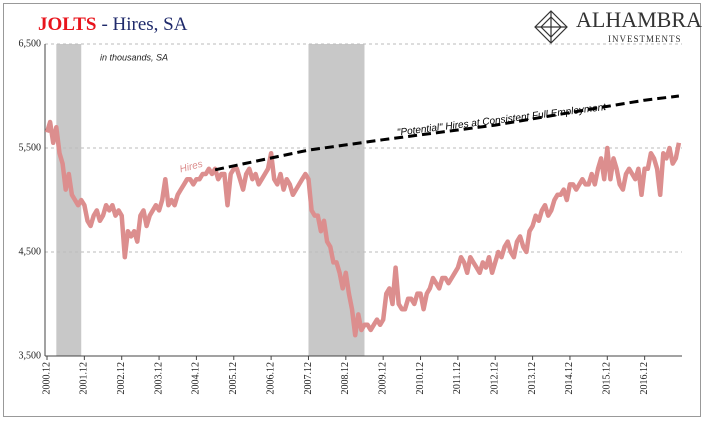 The image size is (705, 421). I want to click on x-tick-label: 2008.12, so click(345, 378).